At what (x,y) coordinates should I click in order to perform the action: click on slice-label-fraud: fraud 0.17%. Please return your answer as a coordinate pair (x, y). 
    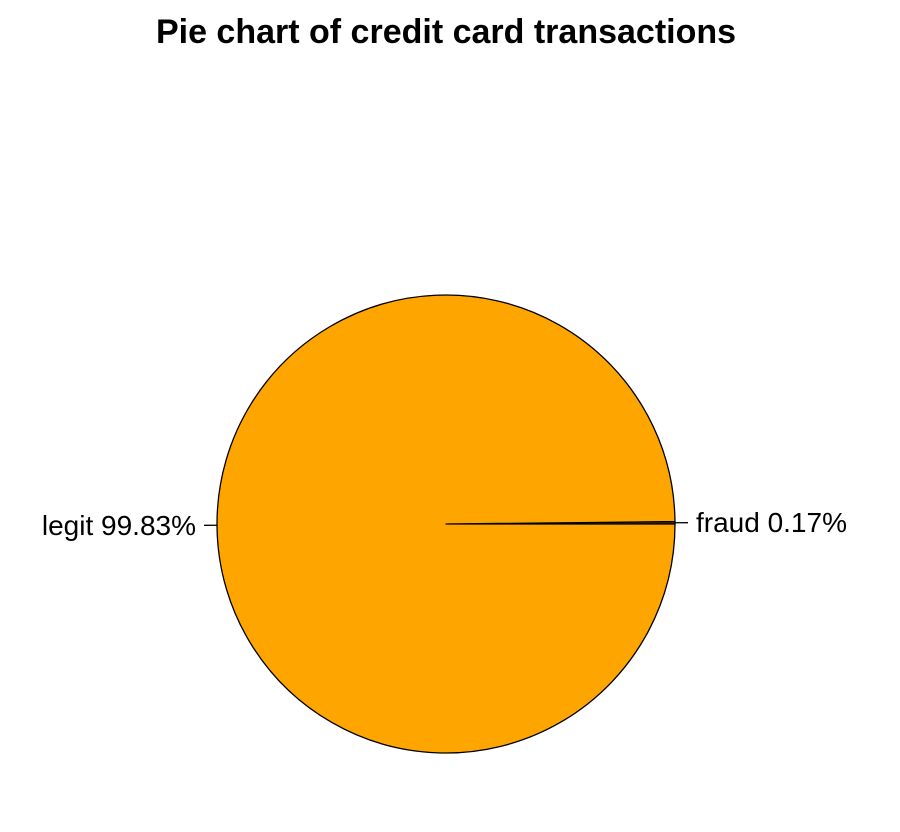
    Looking at the image, I should click on (771, 522).